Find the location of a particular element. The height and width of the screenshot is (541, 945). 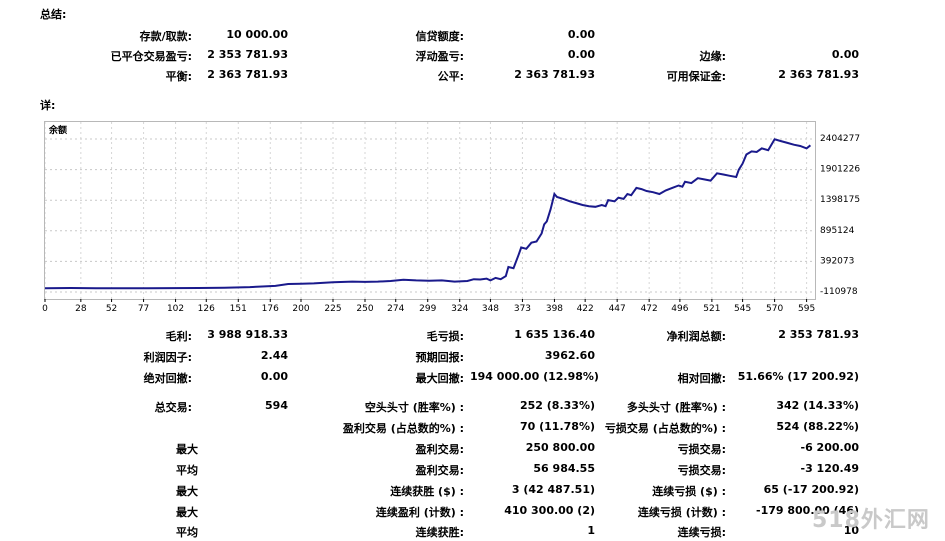

x-tick-label: 496 is located at coordinates (679, 309).